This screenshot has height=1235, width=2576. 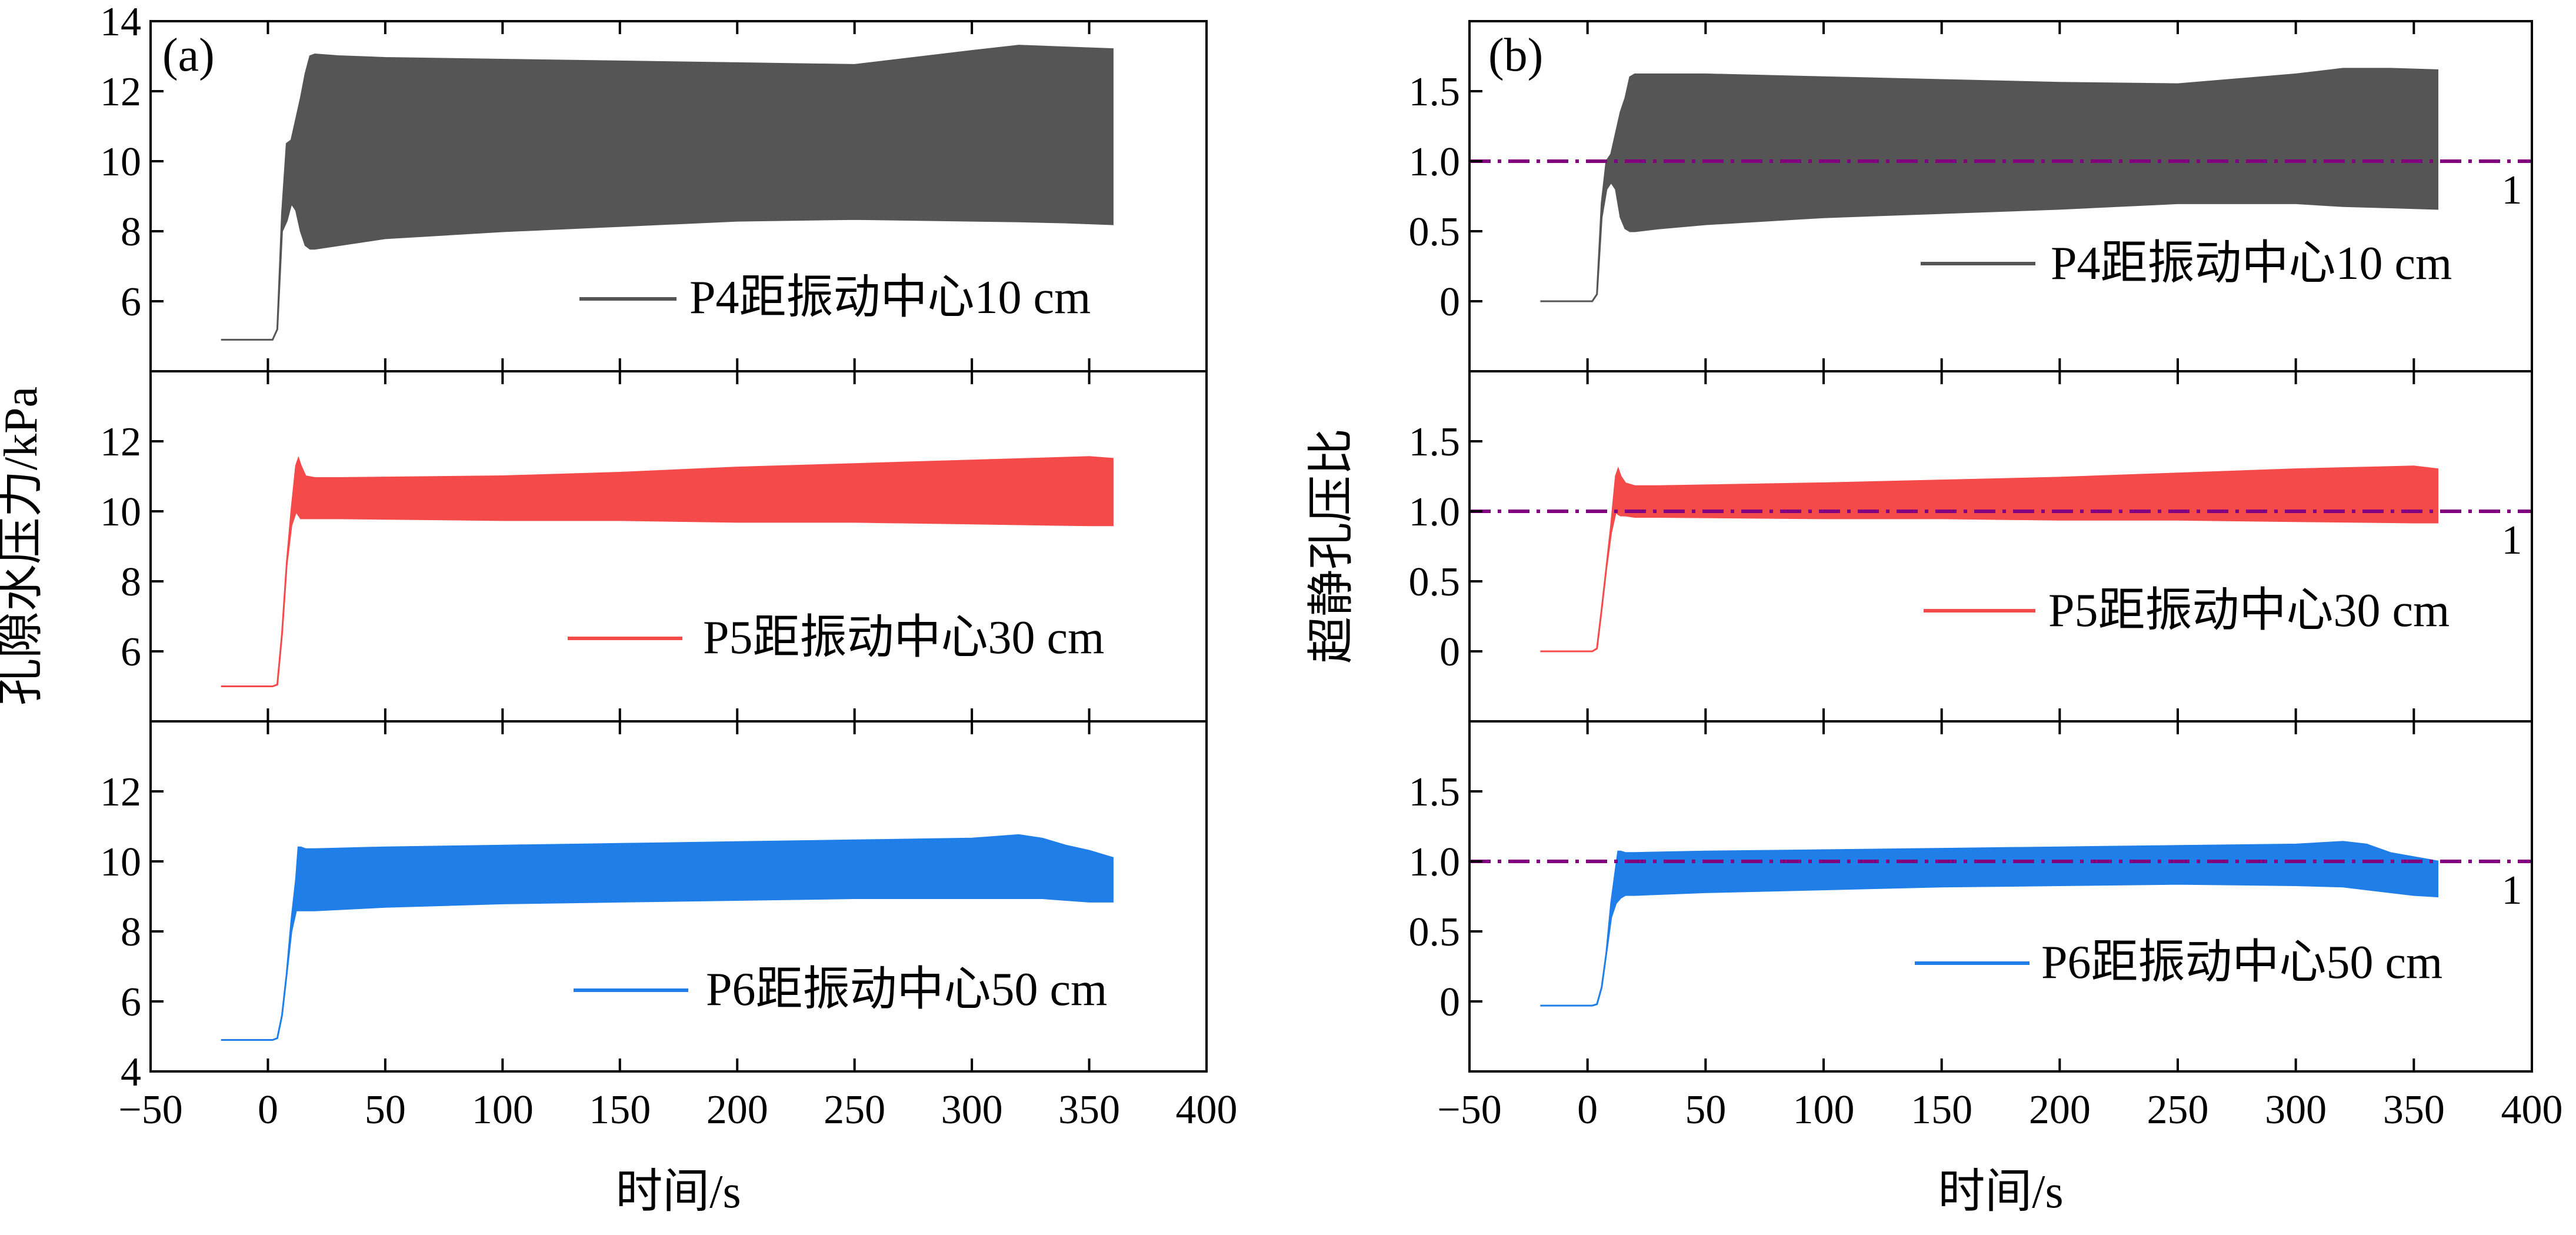 I want to click on panel-a-p6-y-tick-label: 10, so click(x=120, y=863).